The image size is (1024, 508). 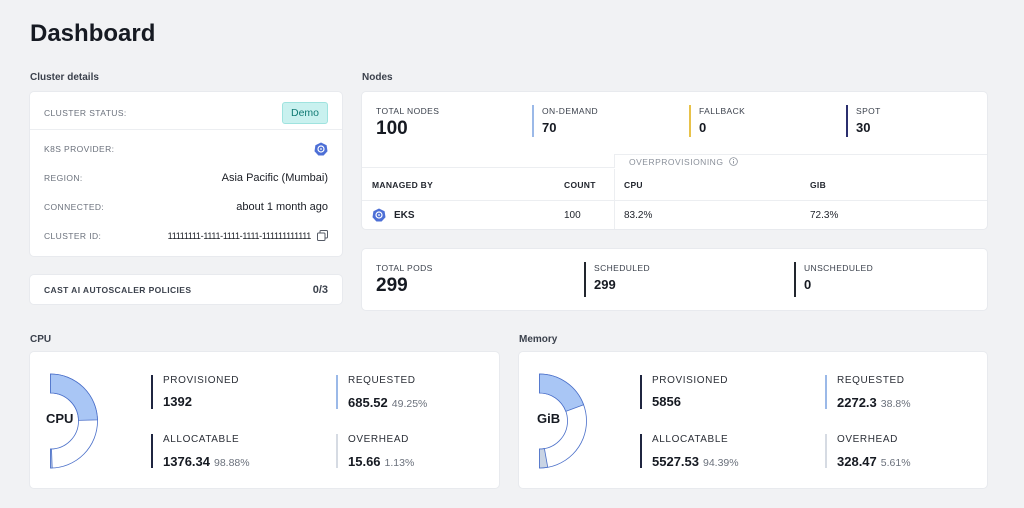 I want to click on copy-icon, so click(x=322, y=235).